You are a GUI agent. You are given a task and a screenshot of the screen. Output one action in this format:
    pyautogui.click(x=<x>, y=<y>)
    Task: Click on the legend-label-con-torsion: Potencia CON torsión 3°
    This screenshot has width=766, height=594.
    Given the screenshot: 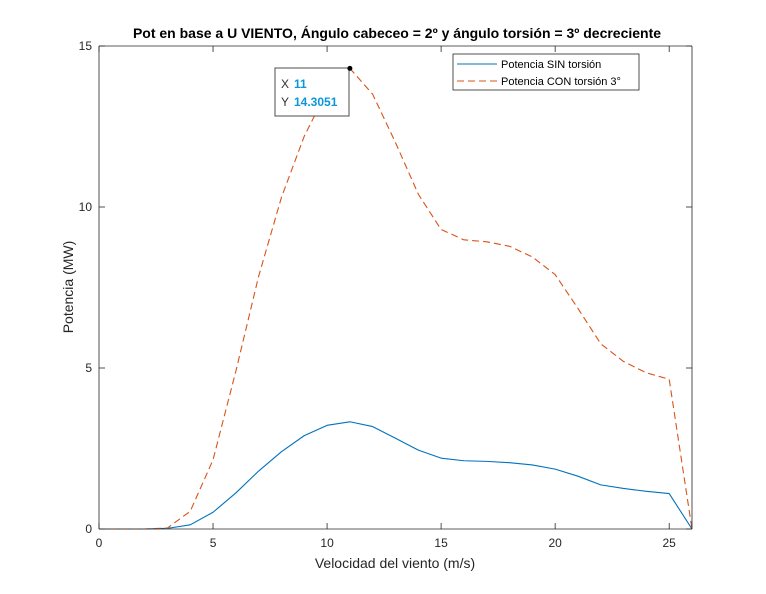 What is the action you would take?
    pyautogui.click(x=561, y=82)
    